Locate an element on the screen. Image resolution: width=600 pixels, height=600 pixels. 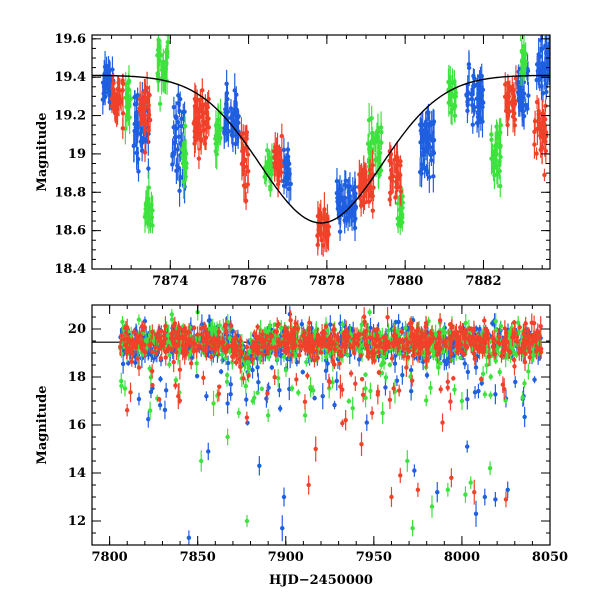
top-y-tick-label: 19.2 is located at coordinates (70, 116).